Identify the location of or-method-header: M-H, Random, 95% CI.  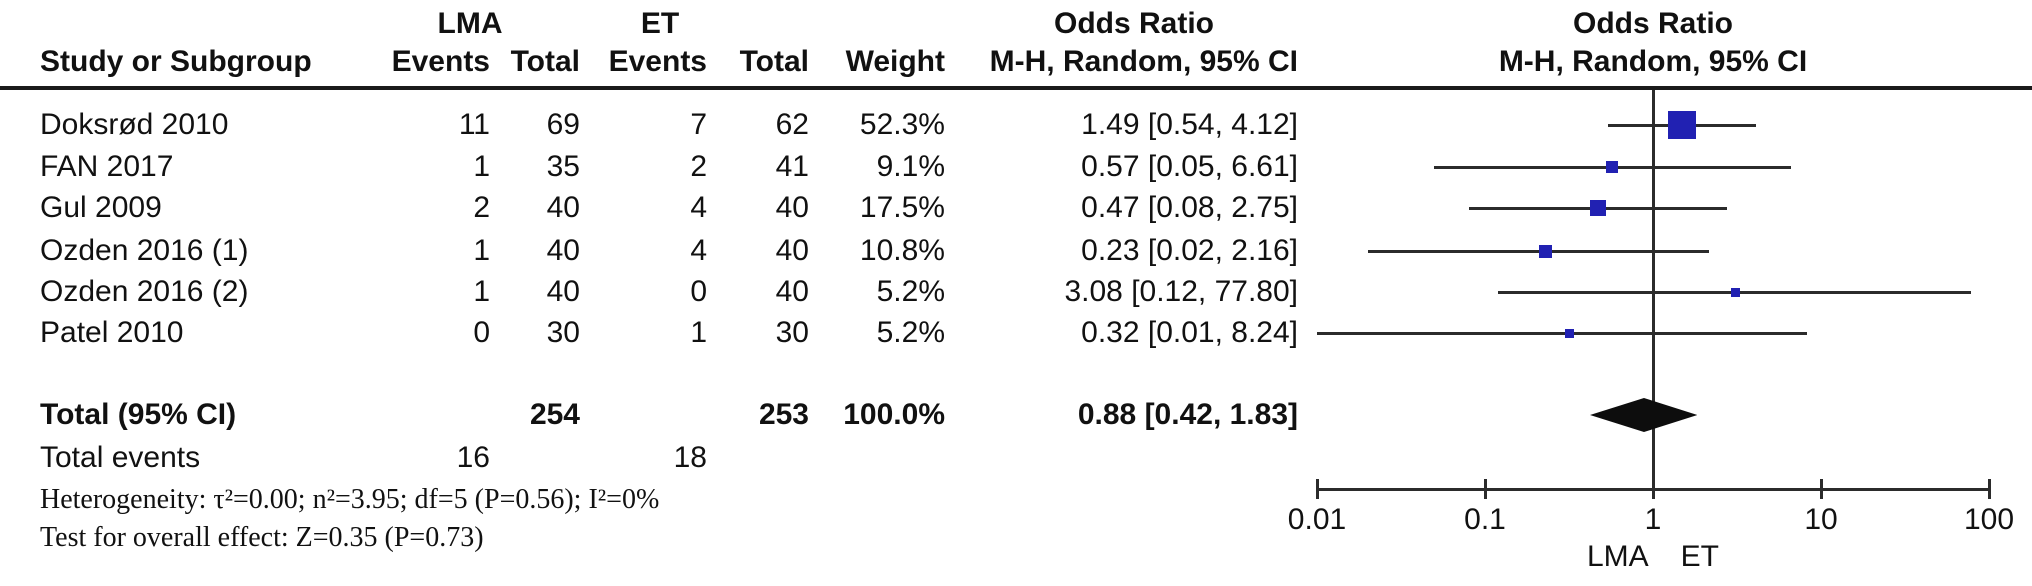
(1143, 61).